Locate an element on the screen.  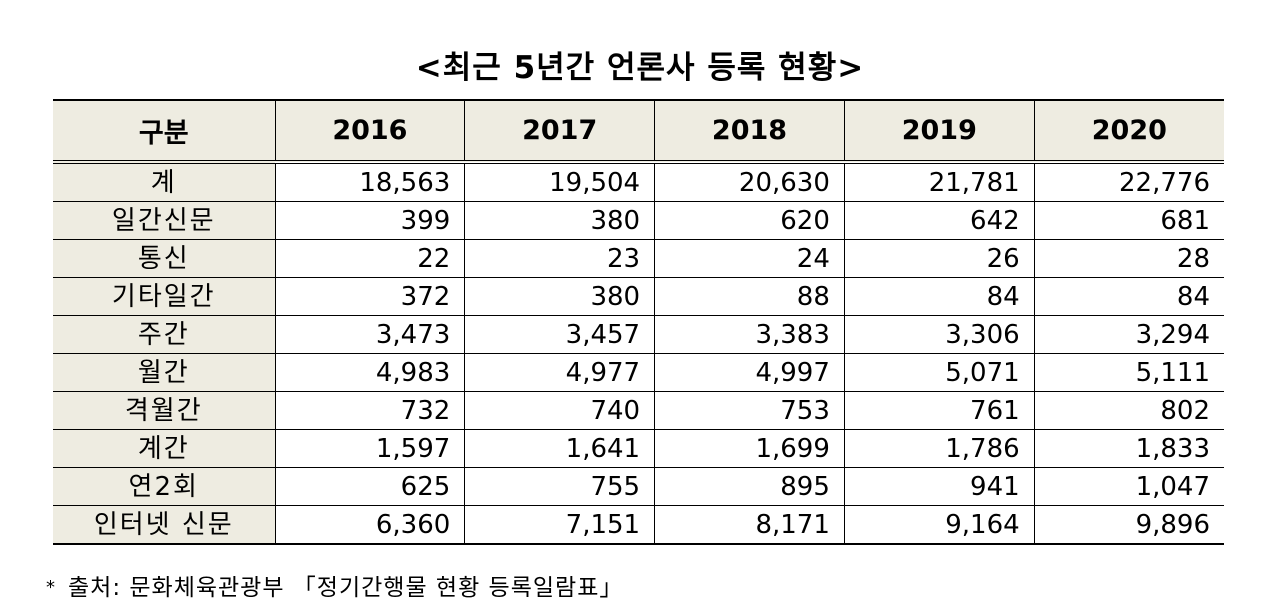
table-row: 계간 1,597 1,641 1,699 1,786 1,833 is located at coordinates (638, 448).